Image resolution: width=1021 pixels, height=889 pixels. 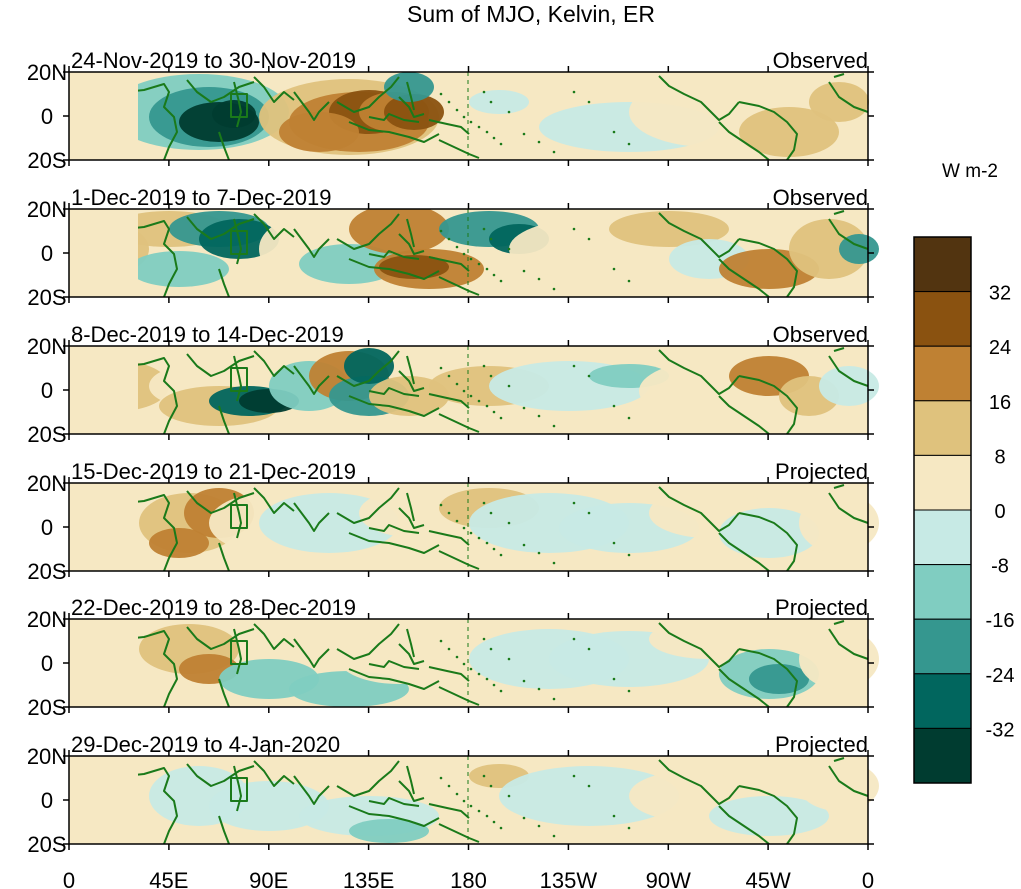 I want to click on lon-label: 0, so click(x=69, y=878).